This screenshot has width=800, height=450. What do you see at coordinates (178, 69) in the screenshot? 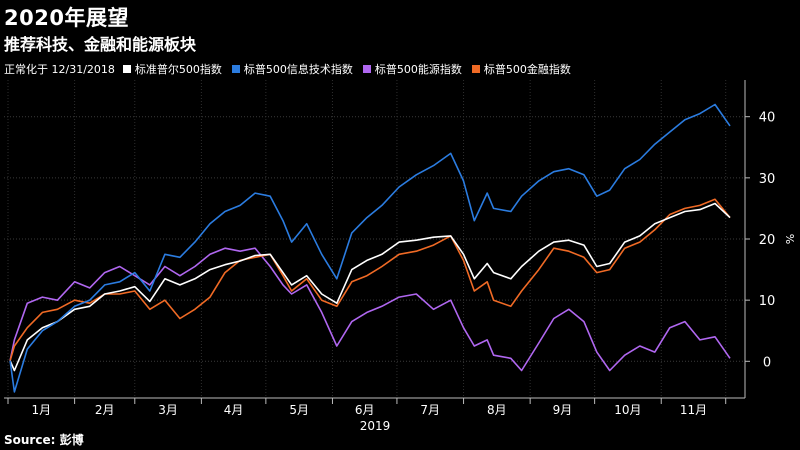
I see `legend-label-sp500: 标准普尔500指数` at bounding box center [178, 69].